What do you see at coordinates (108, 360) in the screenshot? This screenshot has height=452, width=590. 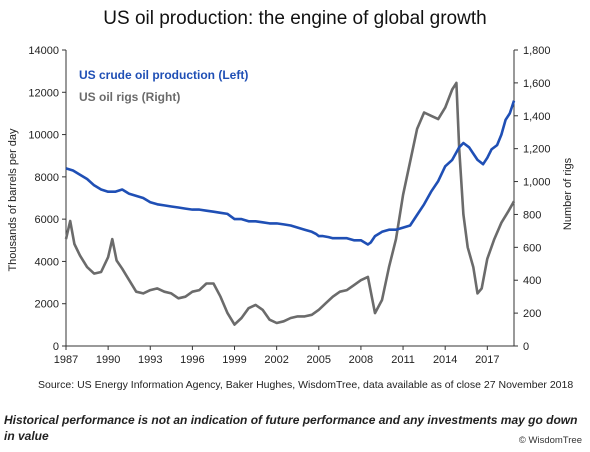 I see `x-tick-label: 1990` at bounding box center [108, 360].